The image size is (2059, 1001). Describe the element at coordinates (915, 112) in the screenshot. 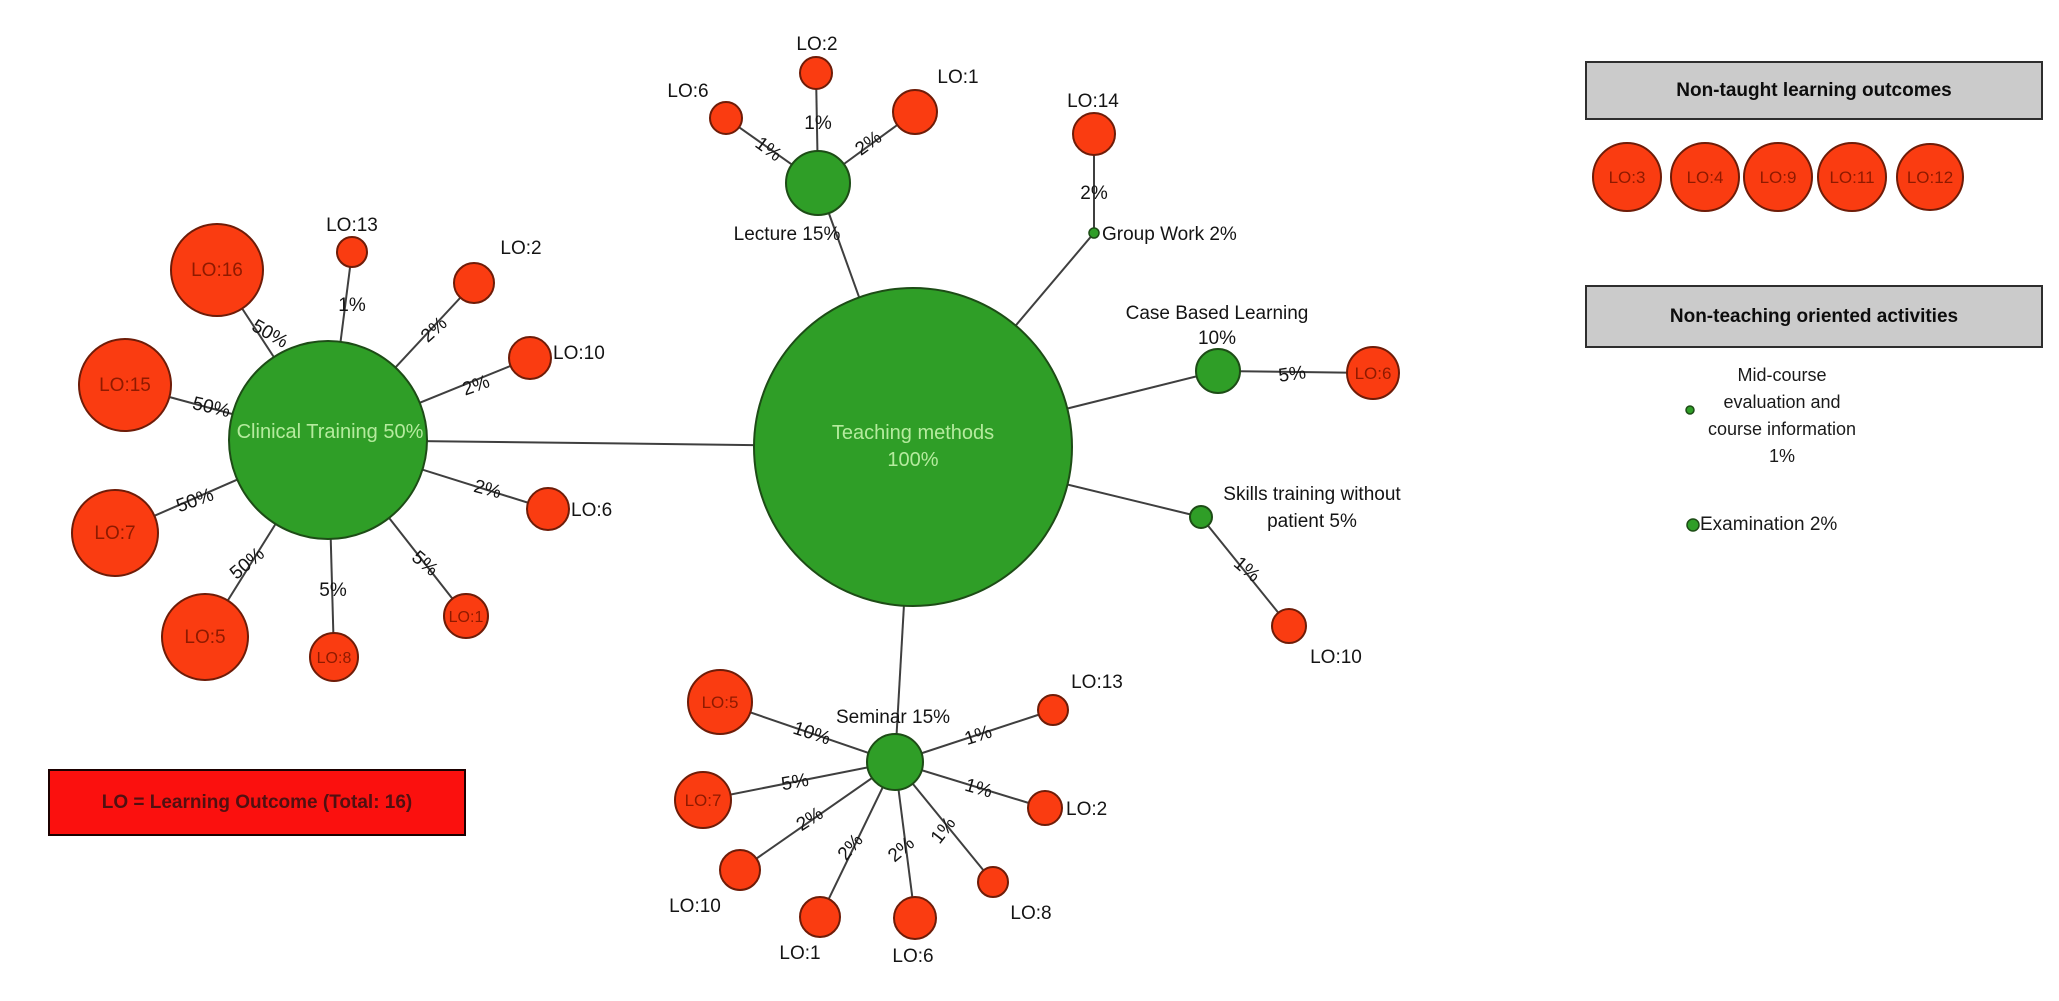

I see `node-lec_lo1` at that location.